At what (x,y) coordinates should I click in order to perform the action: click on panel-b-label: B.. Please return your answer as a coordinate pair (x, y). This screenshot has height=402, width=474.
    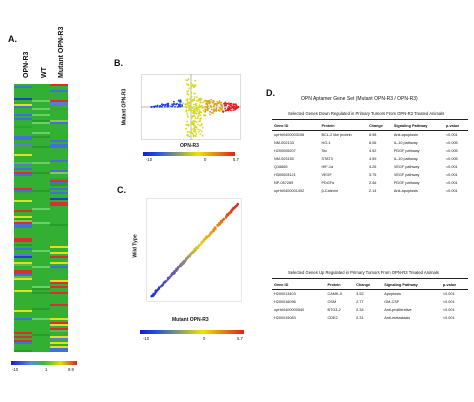
    Looking at the image, I should click on (118, 63).